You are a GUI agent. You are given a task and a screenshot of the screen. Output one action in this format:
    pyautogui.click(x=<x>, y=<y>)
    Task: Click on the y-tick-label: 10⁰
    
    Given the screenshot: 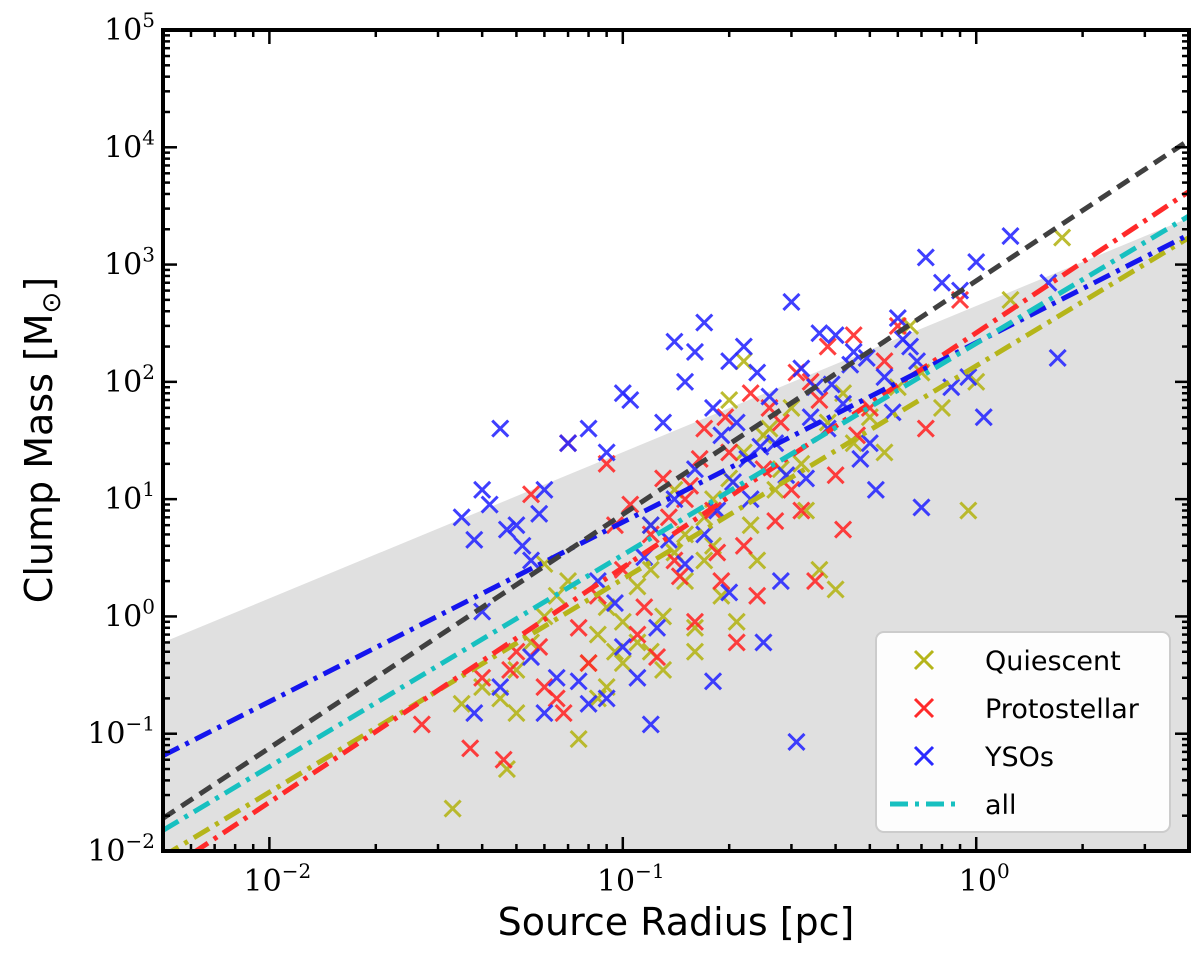 What is the action you would take?
    pyautogui.click(x=129, y=614)
    